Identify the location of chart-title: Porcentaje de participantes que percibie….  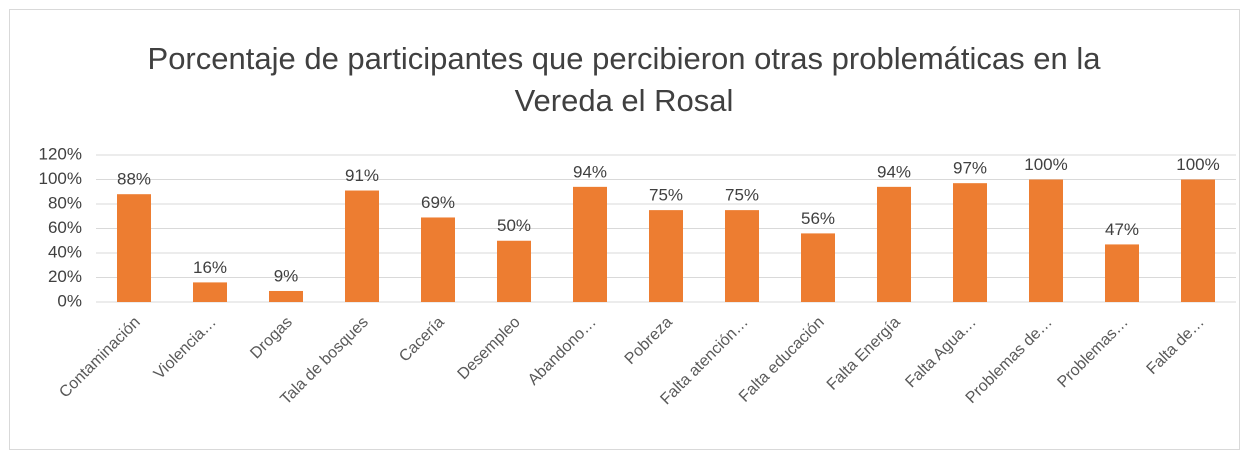
(624, 79).